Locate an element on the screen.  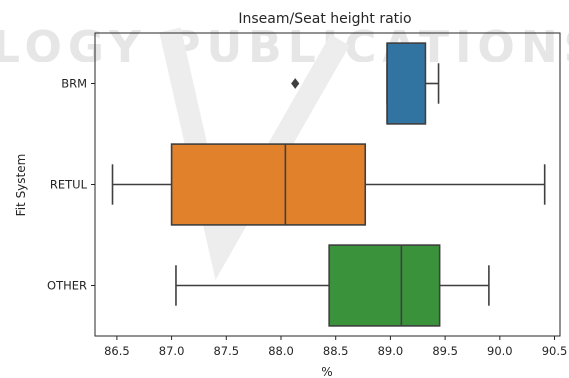
chart-title: Inseam/Seat height ratio is located at coordinates (324, 19).